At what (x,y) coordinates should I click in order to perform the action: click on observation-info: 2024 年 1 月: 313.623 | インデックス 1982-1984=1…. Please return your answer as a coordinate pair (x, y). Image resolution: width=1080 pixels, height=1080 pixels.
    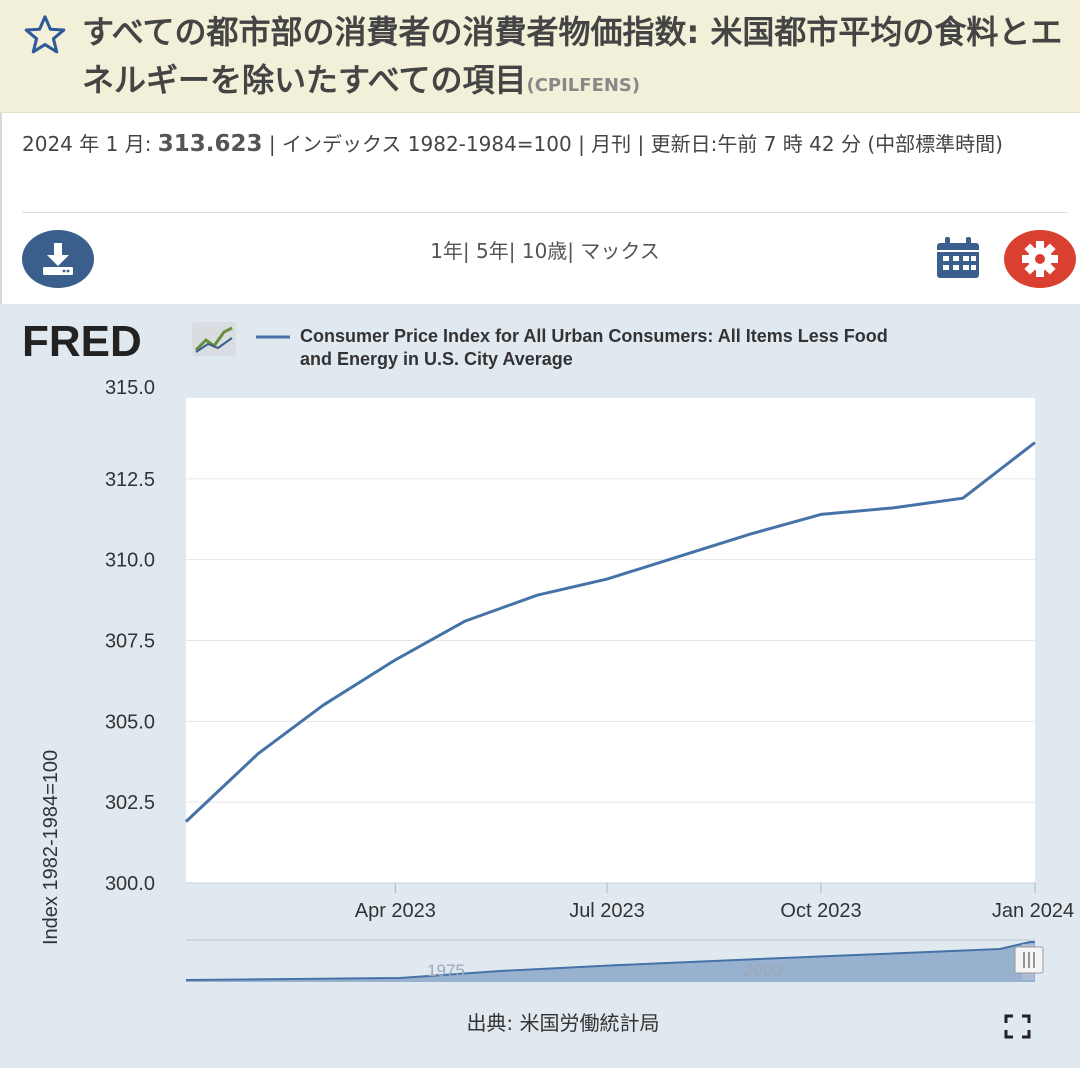
    Looking at the image, I should click on (542, 144).